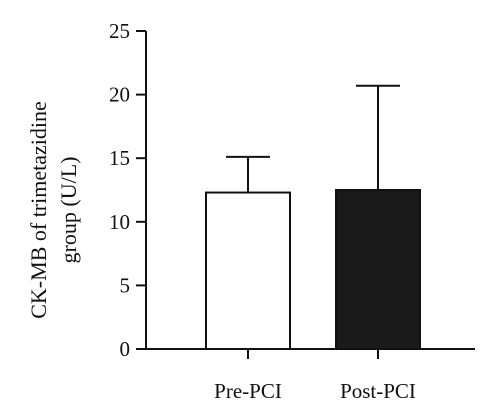 This screenshot has height=420, width=500. Describe the element at coordinates (378, 391) in the screenshot. I see `x-tick-label-post-pci: Post-PCI` at that location.